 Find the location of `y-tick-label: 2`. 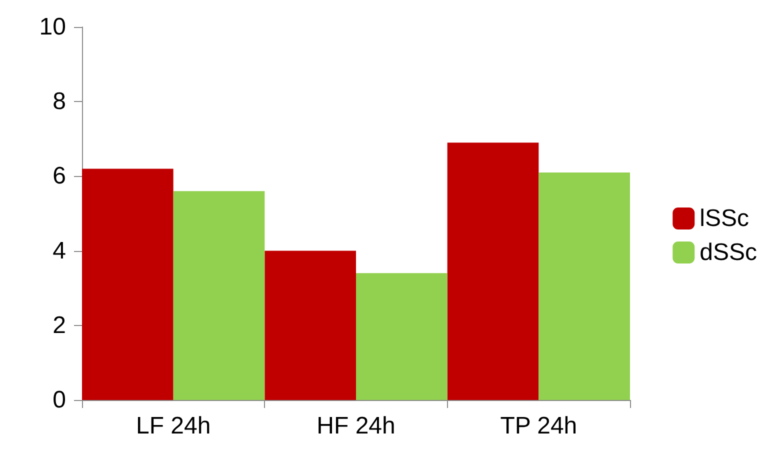

y-tick-label: 2 is located at coordinates (59, 325).